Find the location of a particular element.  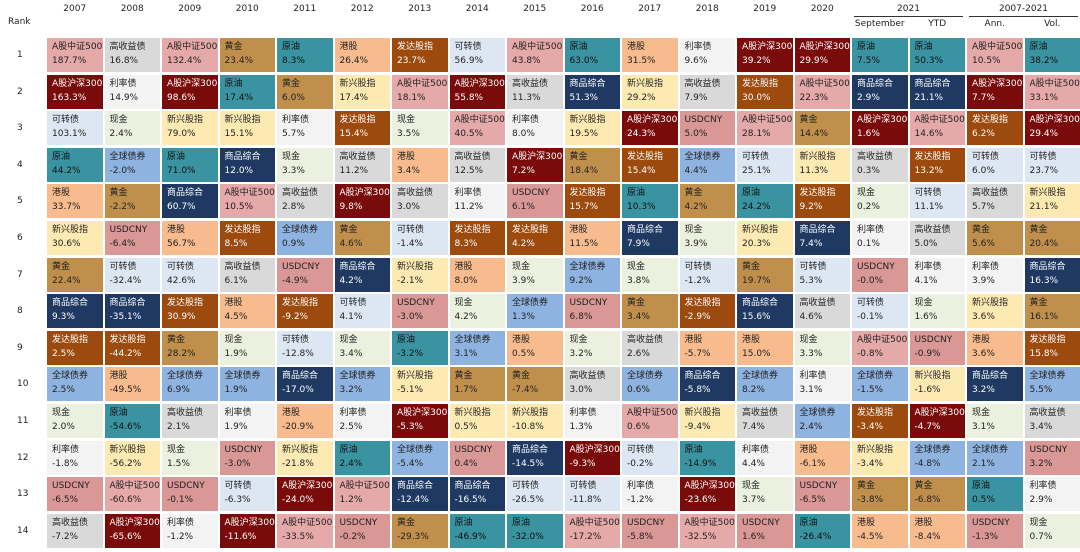

asset-cell: 港股 11.5% is located at coordinates (592, 238).